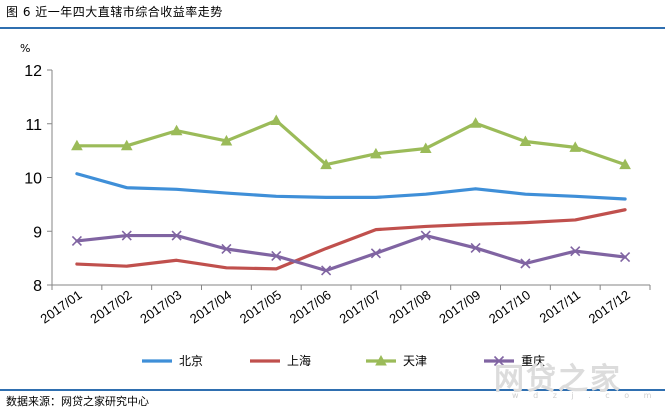 The height and width of the screenshot is (411, 665). Describe the element at coordinates (280, 360) in the screenshot. I see `legend-item-上海: 上海` at that location.